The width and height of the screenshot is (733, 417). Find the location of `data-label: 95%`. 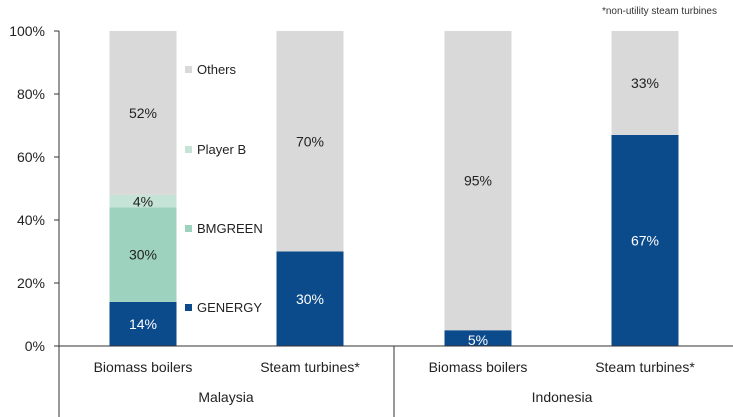

data-label: 95% is located at coordinates (478, 181).